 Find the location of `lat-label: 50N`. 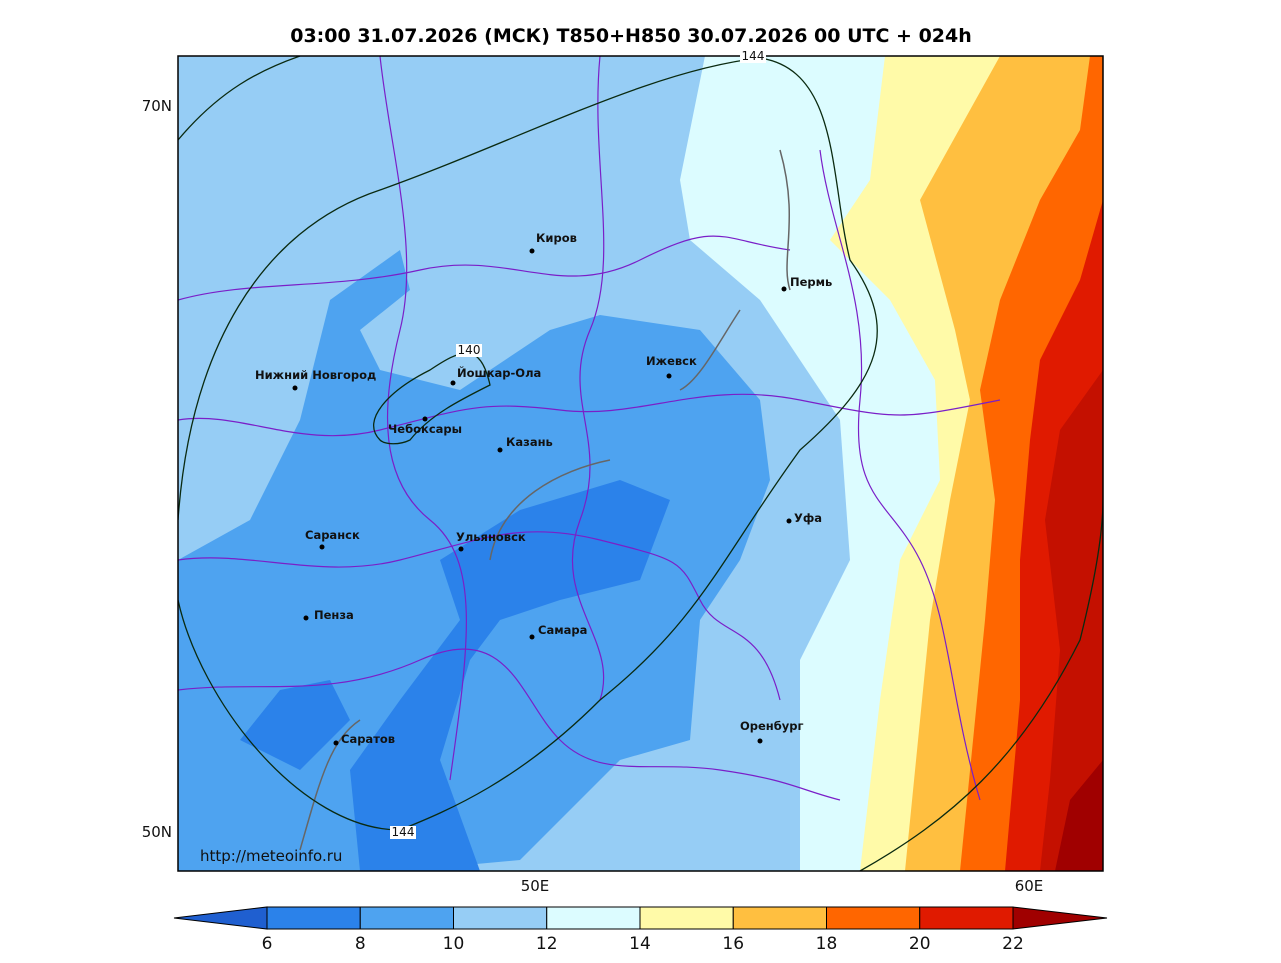

lat-label: 50N is located at coordinates (157, 832).